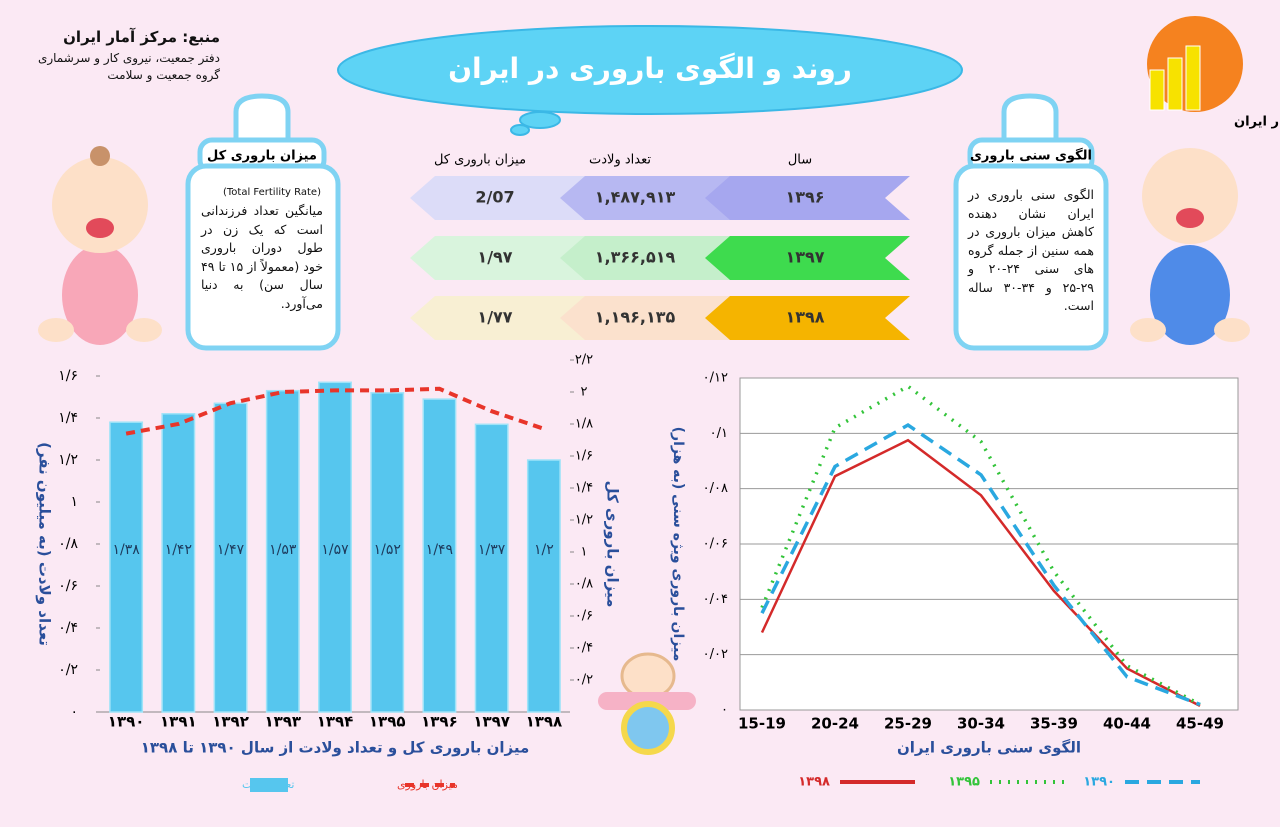 This screenshot has width=1280, height=827. Describe the element at coordinates (1054, 724) in the screenshot. I see `x-tick-label: 35-39` at that location.